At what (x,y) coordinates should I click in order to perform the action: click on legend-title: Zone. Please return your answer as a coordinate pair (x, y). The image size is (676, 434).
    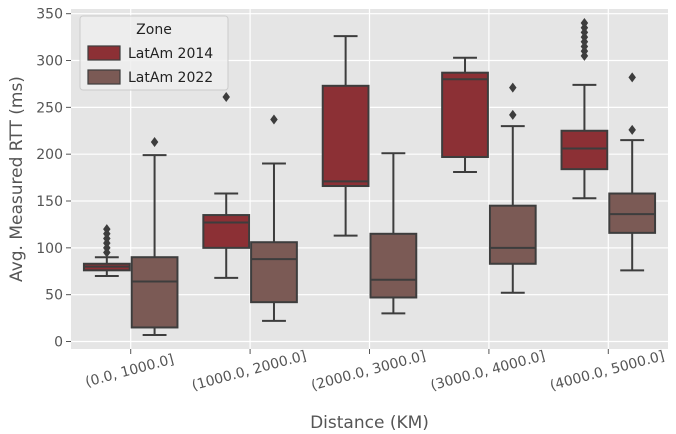
    Looking at the image, I should click on (154, 30).